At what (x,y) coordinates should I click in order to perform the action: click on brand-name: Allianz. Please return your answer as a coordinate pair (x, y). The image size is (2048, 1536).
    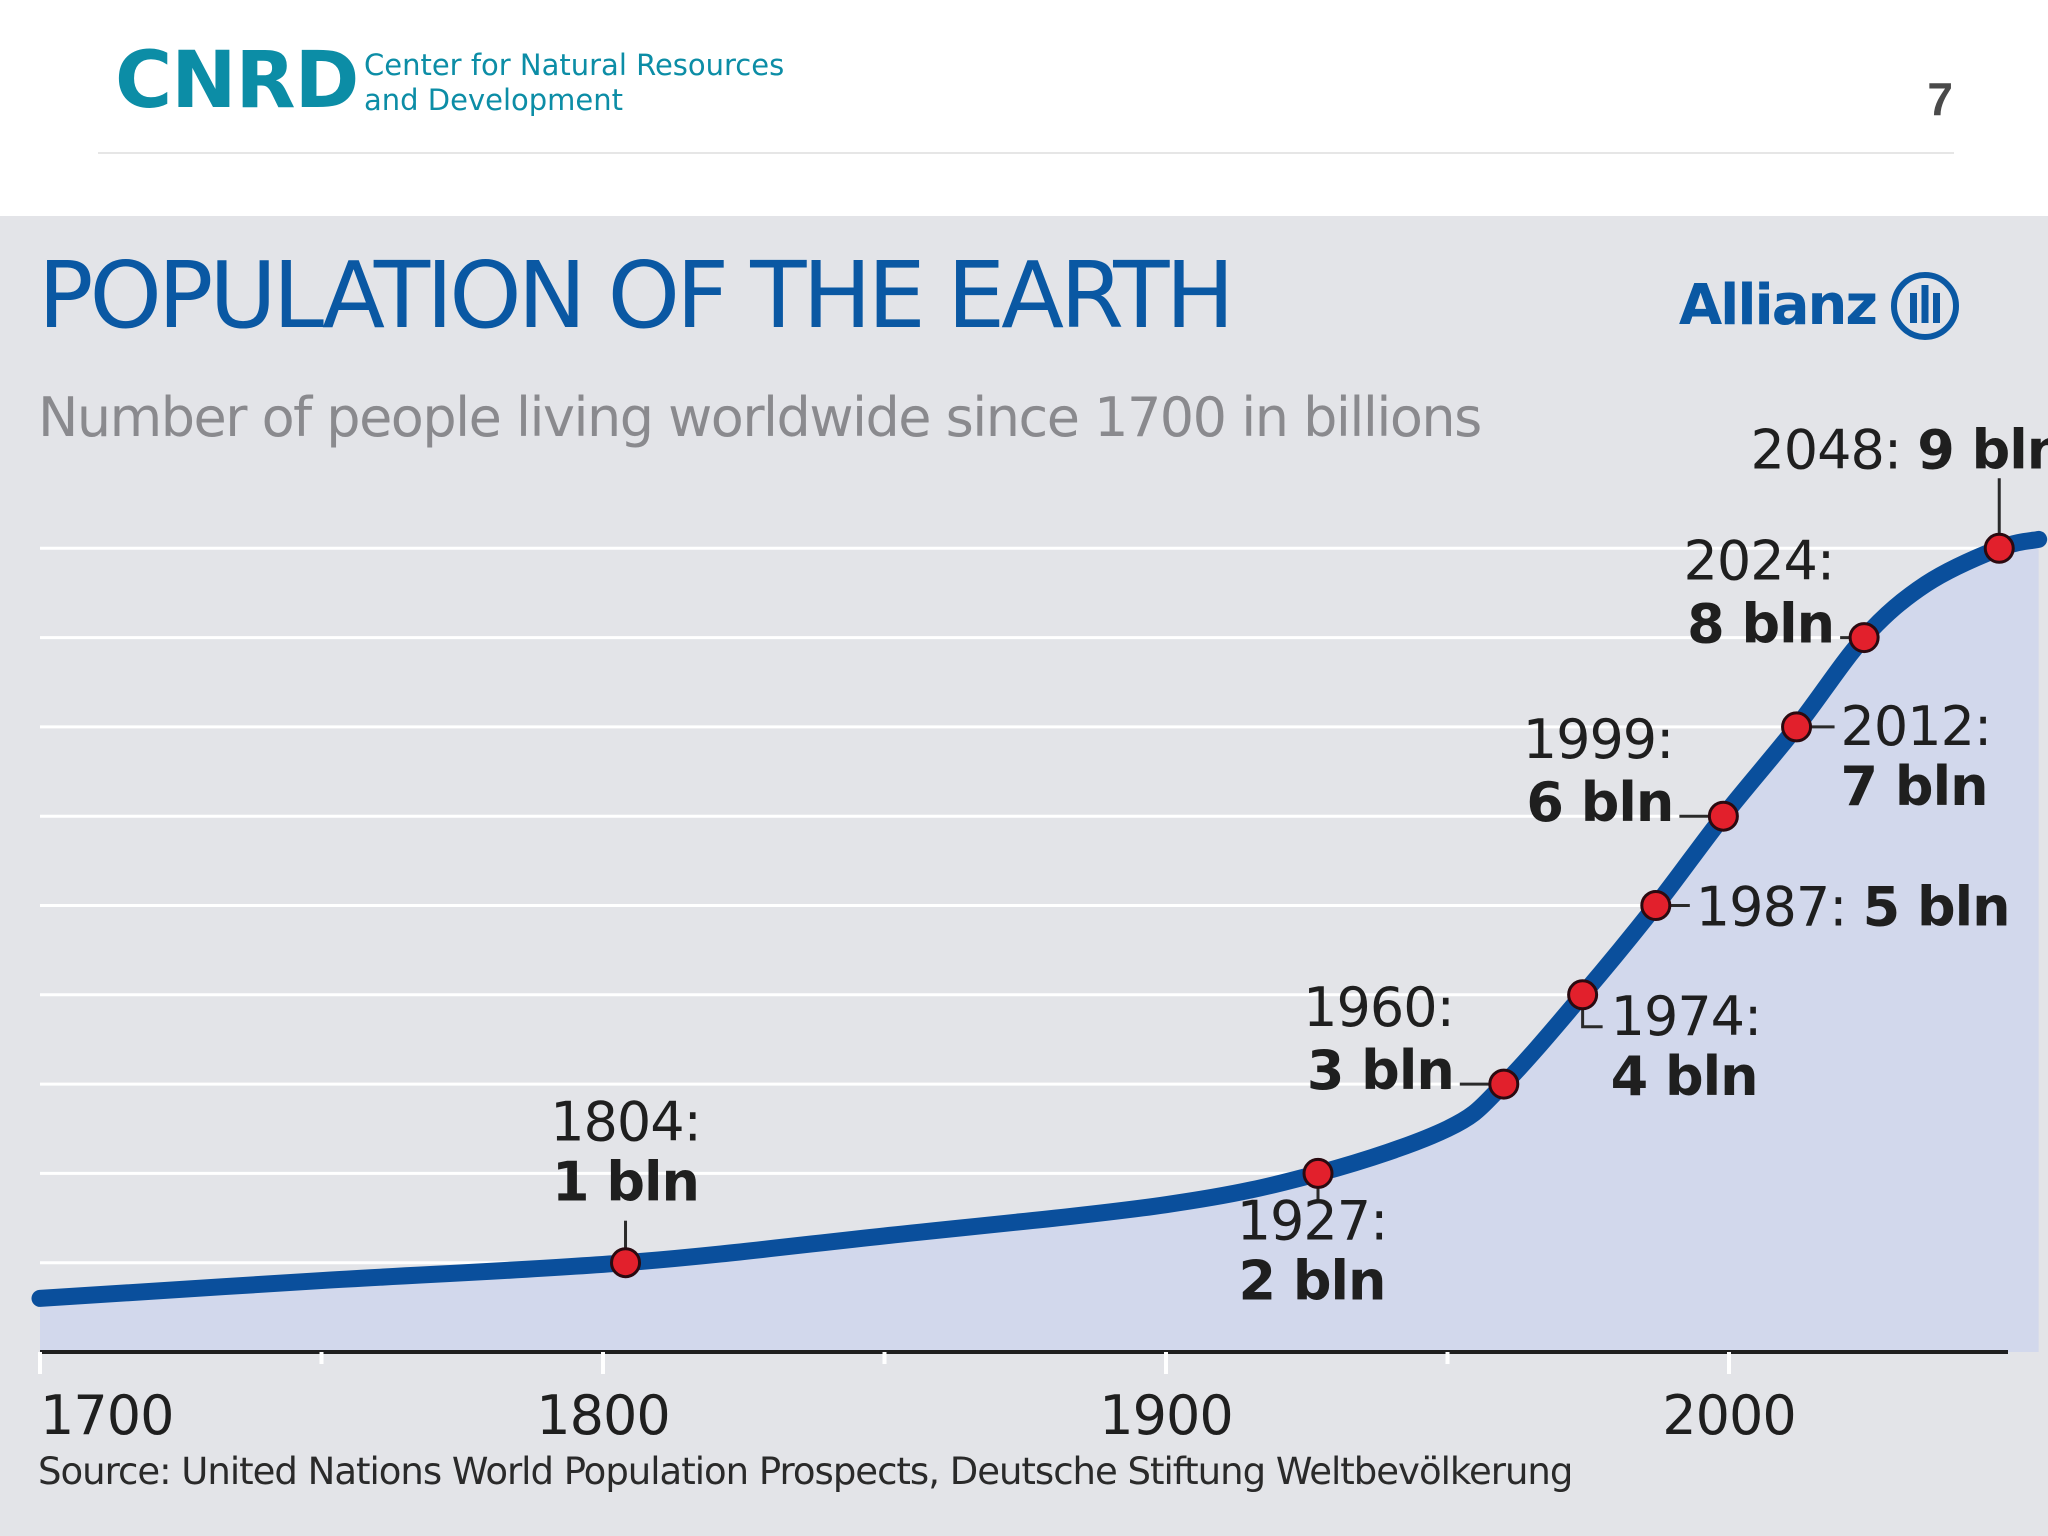
    Looking at the image, I should click on (1778, 305).